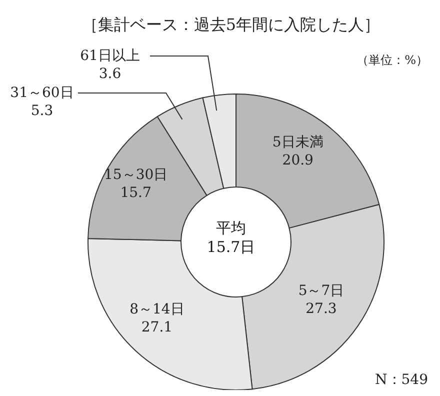 This screenshot has height=396, width=440. What do you see at coordinates (157, 310) in the screenshot?
I see `slice-label: 8～14日` at bounding box center [157, 310].